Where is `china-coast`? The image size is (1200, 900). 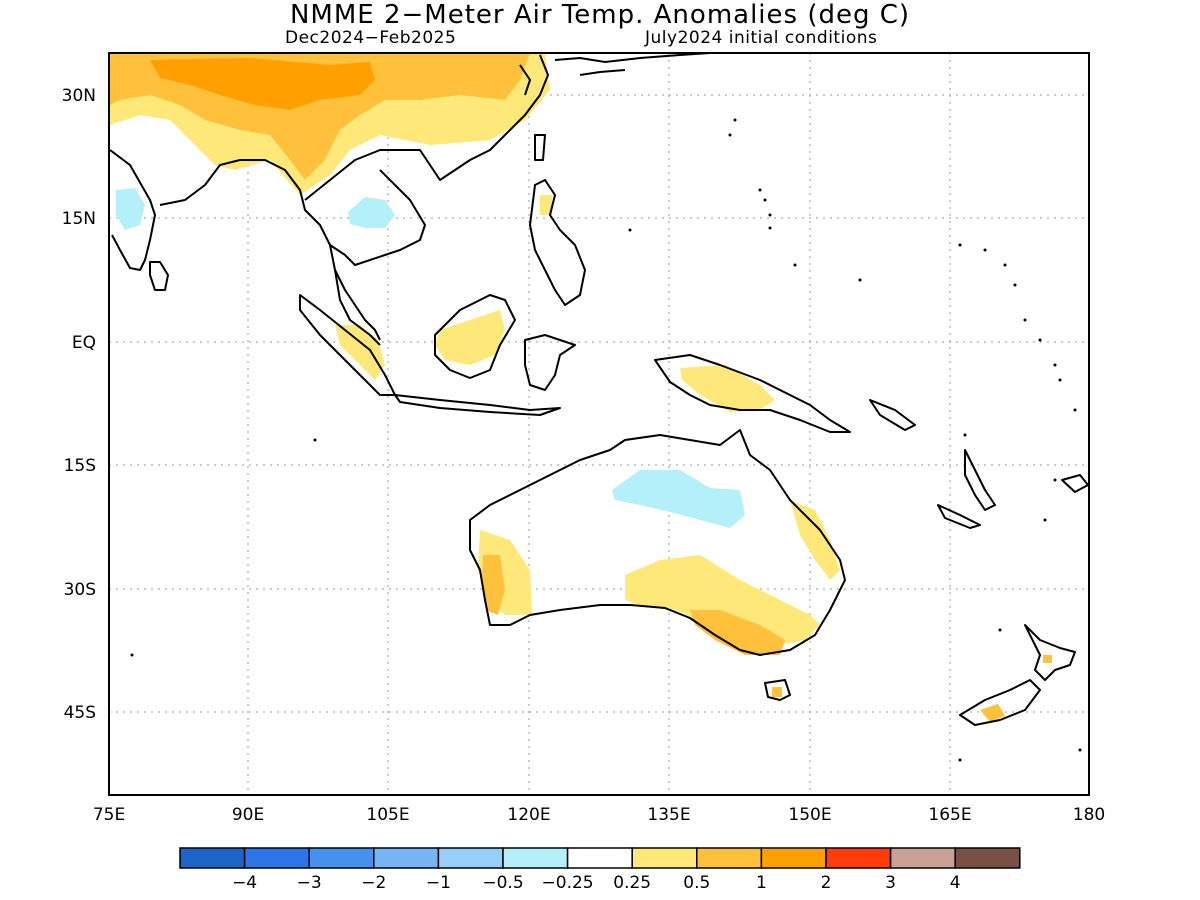 china-coast is located at coordinates (426, 127).